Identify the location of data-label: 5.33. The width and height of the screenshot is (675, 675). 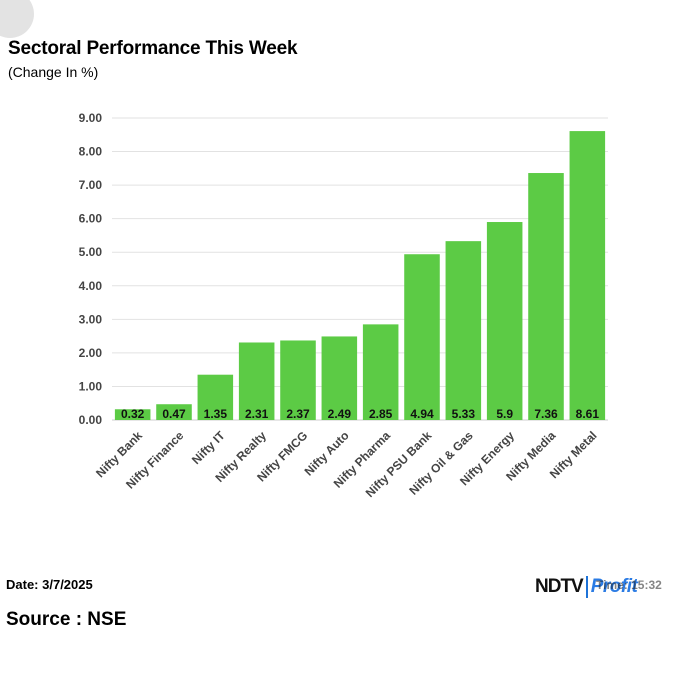
(464, 414).